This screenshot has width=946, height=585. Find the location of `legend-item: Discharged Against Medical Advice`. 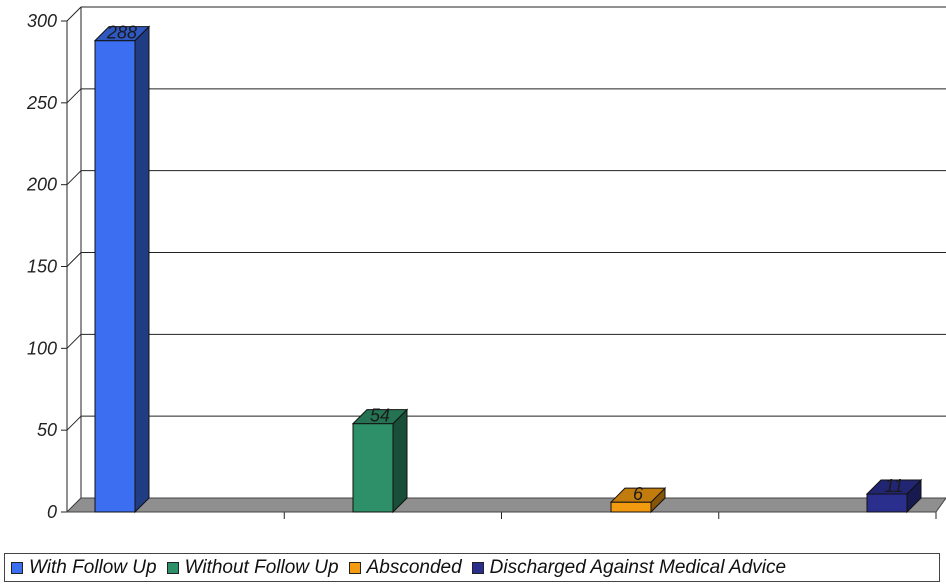

legend-item: Discharged Against Medical Advice is located at coordinates (629, 567).